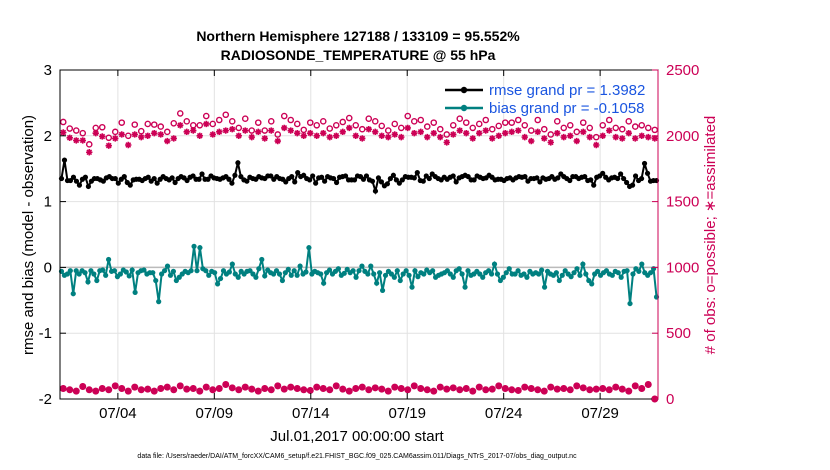 The height and width of the screenshot is (470, 830). I want to click on legend-bias-marker, so click(464, 108).